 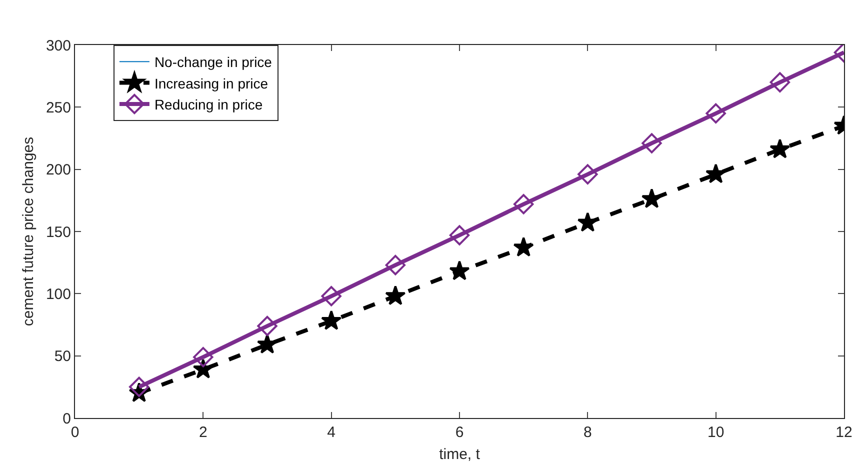 I want to click on y-axis-title: cement future price changes, so click(x=29, y=231).